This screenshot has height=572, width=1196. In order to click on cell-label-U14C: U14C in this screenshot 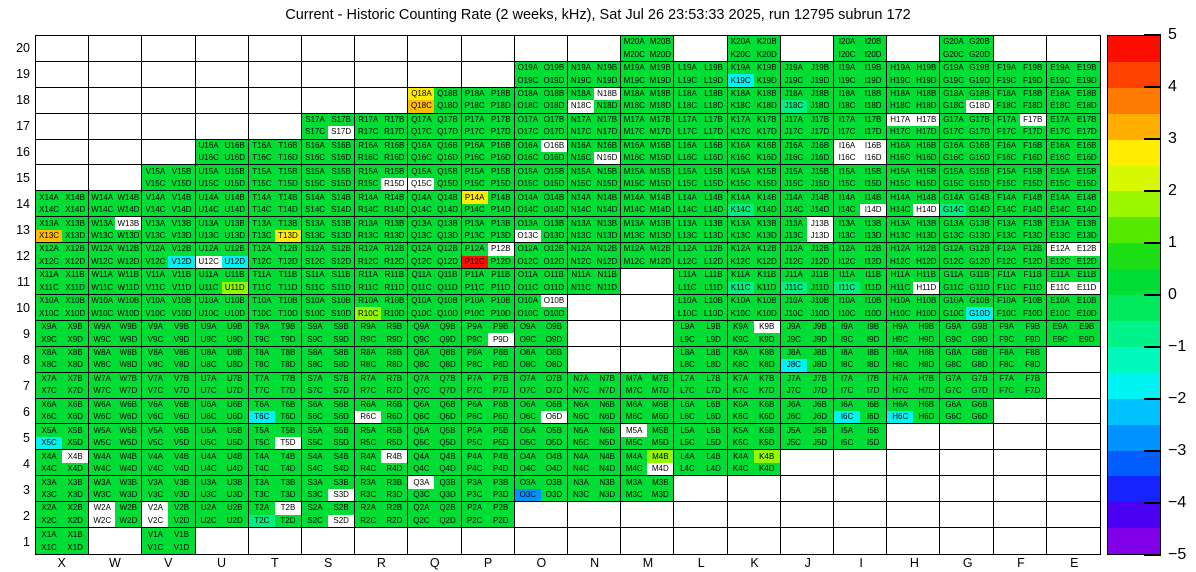, I will do `click(208, 210)`.